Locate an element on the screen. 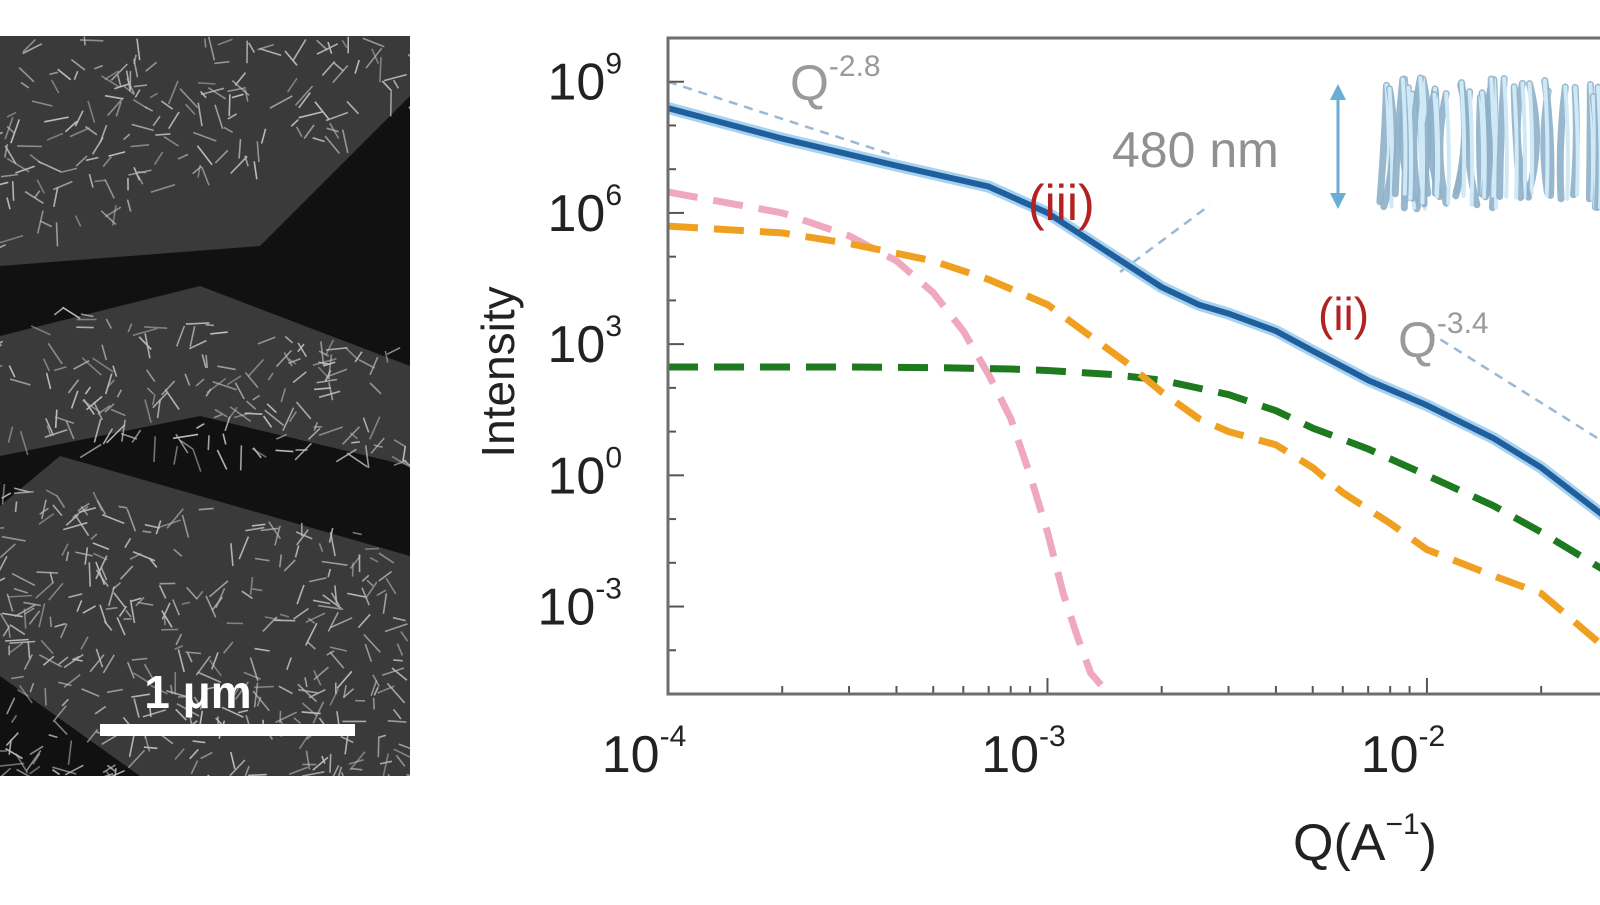 Image resolution: width=1600 pixels, height=905 pixels. y-tick-label: 10⁶ is located at coordinates (584, 211).